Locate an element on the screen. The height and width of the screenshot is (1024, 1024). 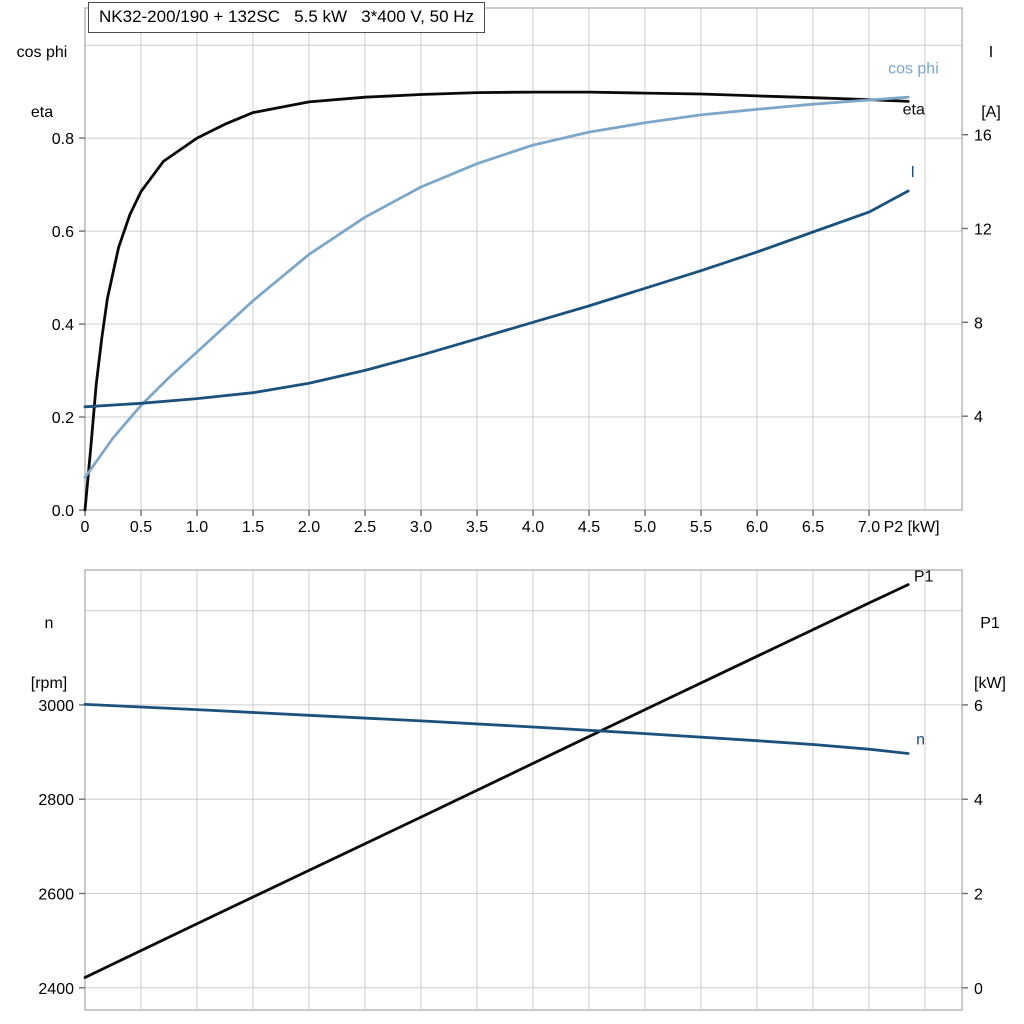
curve-label-eta: eta is located at coordinates (914, 109).